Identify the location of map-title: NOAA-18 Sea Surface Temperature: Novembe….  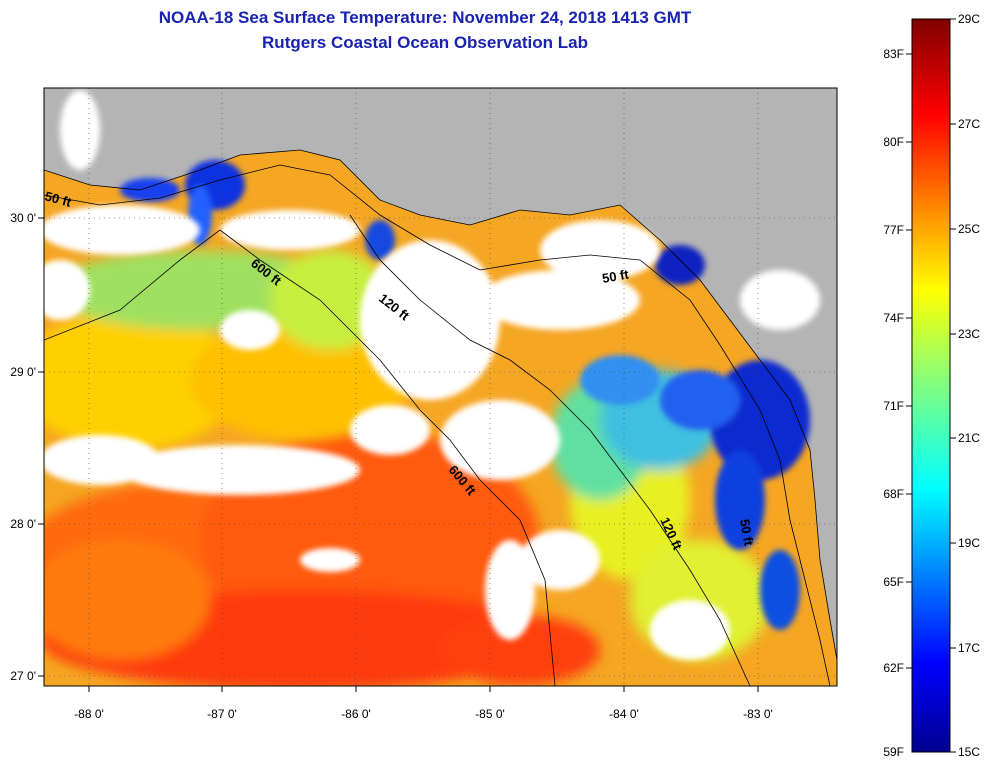
(425, 17).